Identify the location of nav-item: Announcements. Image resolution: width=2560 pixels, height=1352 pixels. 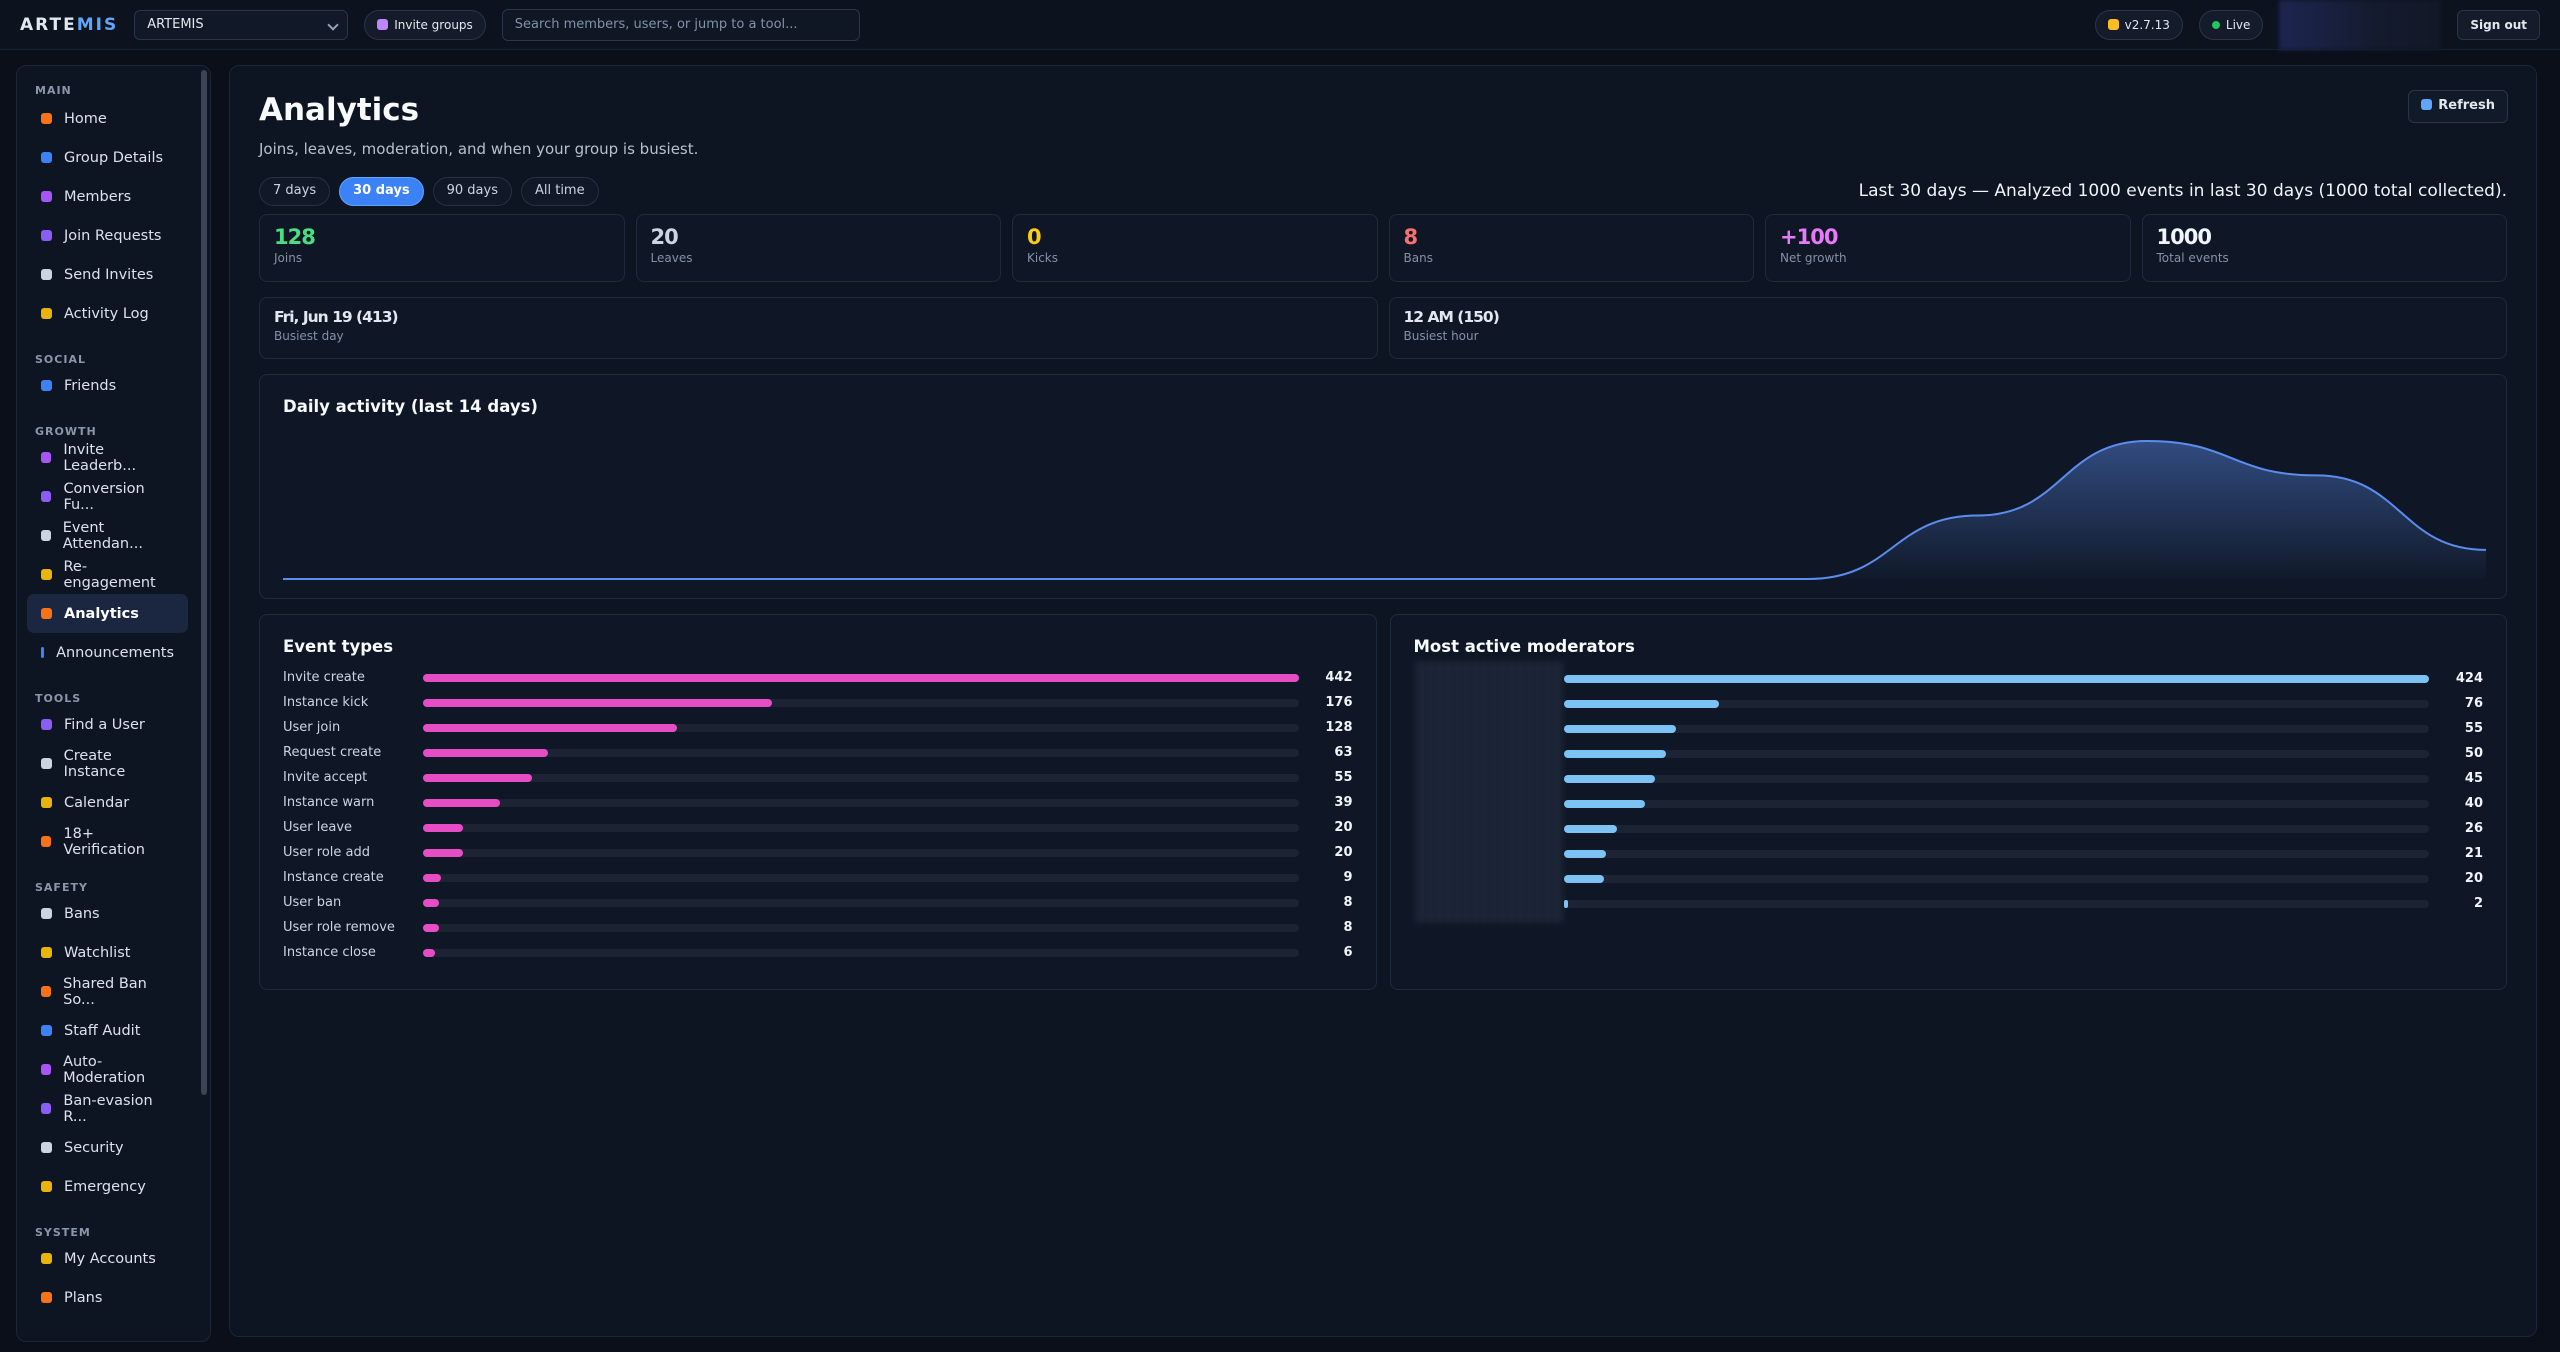
(107, 652).